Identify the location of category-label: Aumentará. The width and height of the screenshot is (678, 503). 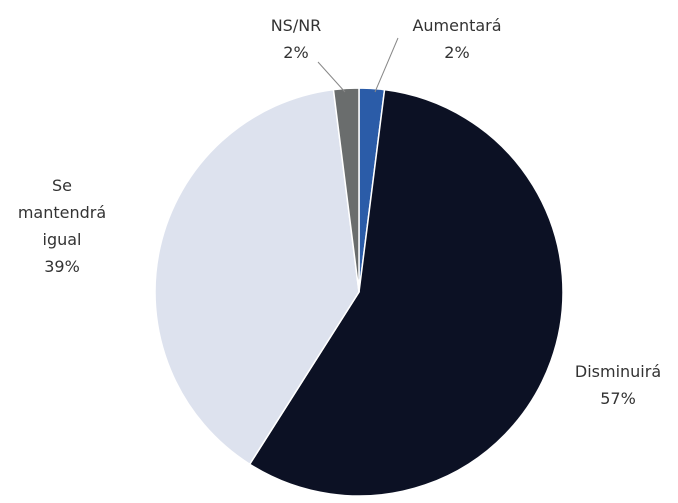
(457, 25).